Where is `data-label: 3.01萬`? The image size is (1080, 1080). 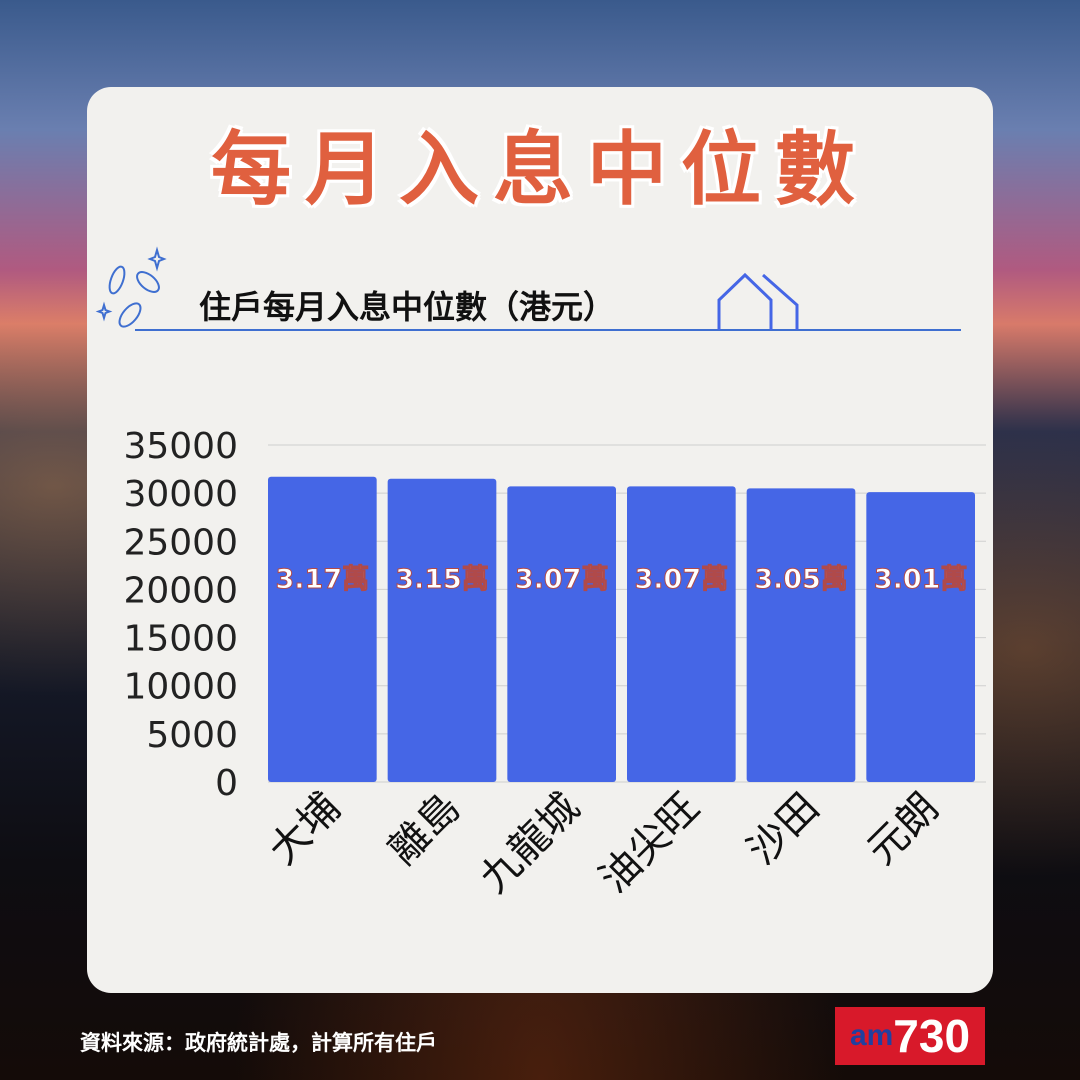 data-label: 3.01萬 is located at coordinates (921, 579).